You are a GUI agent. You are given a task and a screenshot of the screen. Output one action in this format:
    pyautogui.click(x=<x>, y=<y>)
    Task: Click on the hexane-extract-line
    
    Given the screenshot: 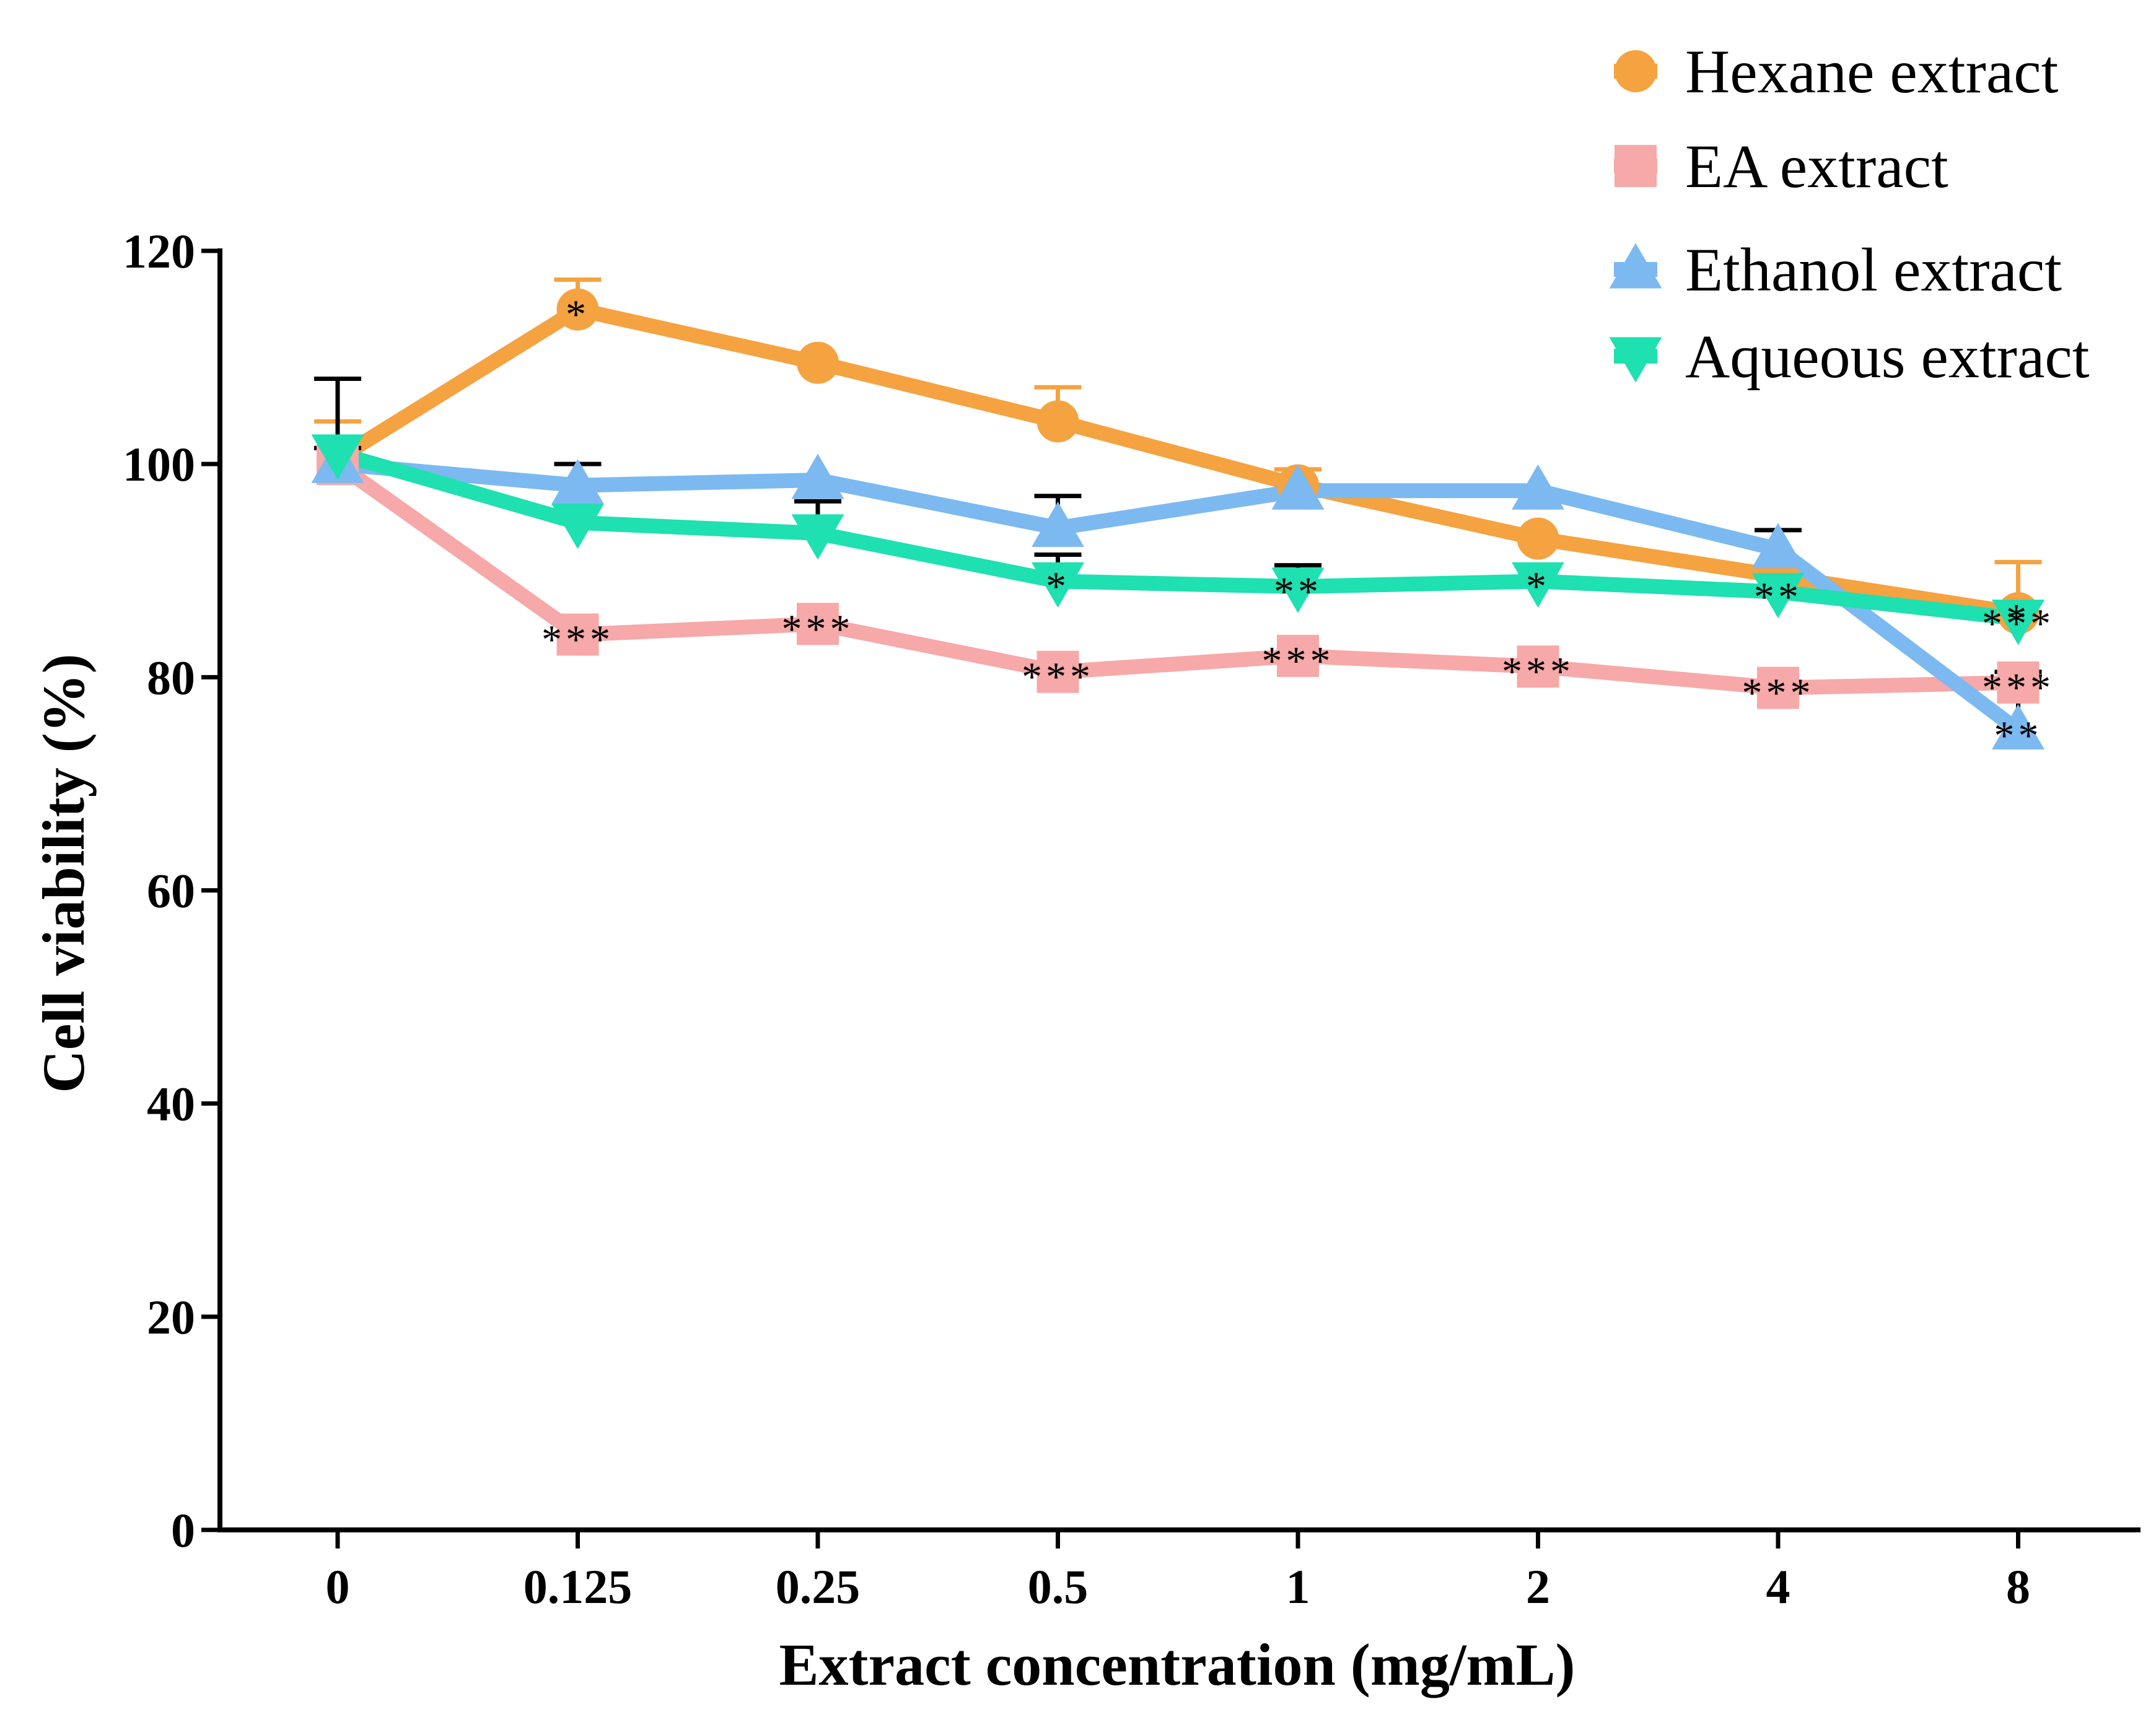 What is the action you would take?
    pyautogui.click(x=1178, y=461)
    